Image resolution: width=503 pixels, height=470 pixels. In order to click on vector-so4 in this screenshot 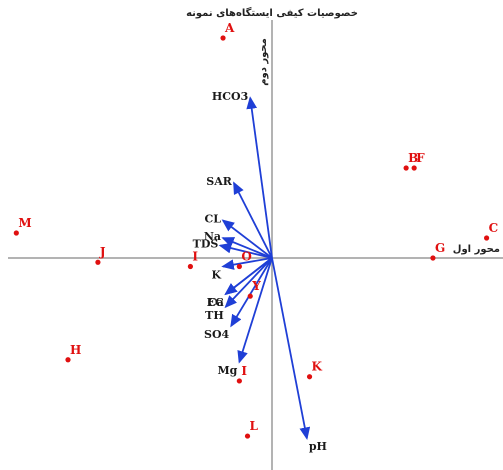, I will do `click(251, 292)`.